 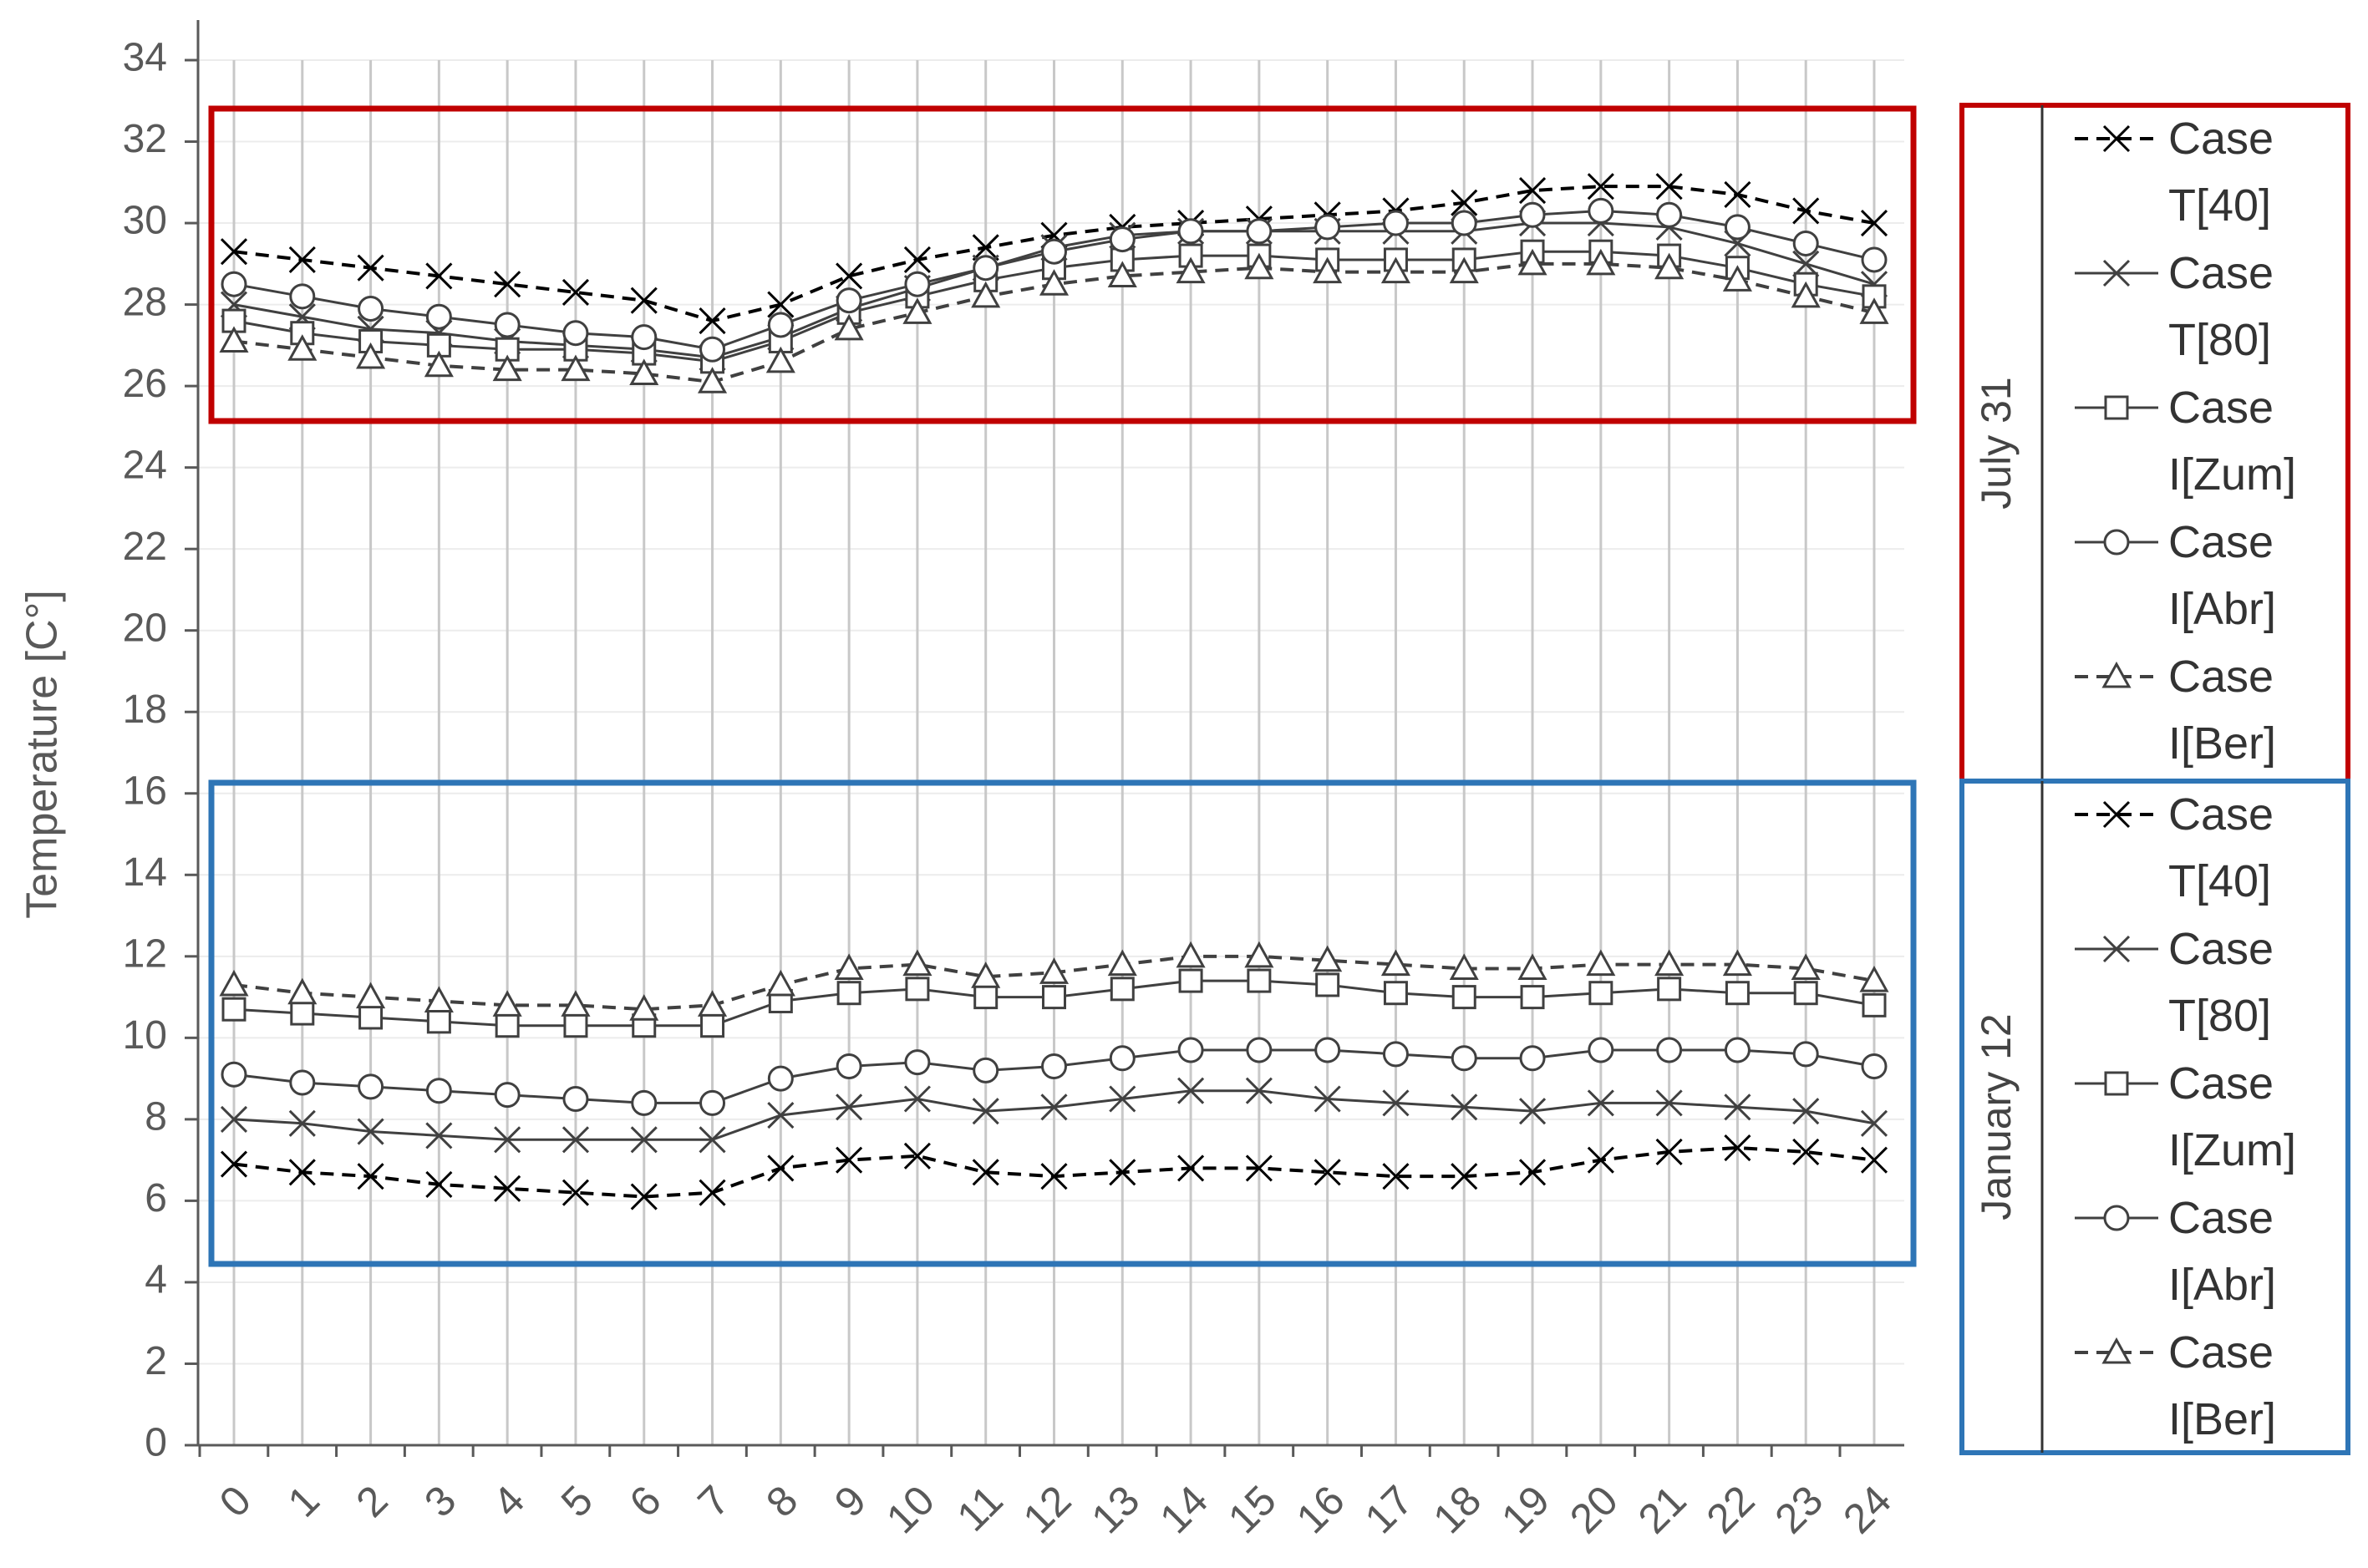 I want to click on legend-label: Case T[80], so click(x=2221, y=306).